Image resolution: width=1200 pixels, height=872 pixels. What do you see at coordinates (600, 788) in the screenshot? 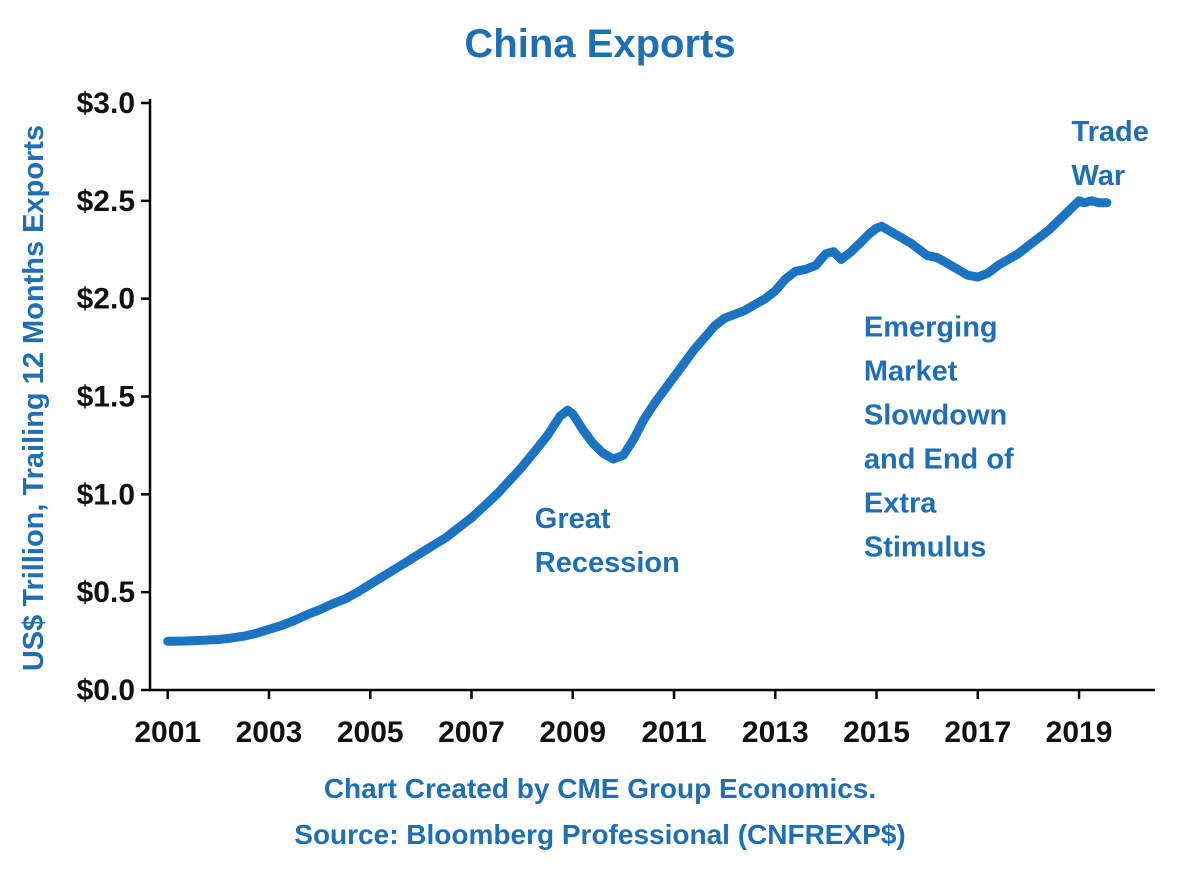
I see `footer-credit: Chart Created by CME Group Economics.` at bounding box center [600, 788].